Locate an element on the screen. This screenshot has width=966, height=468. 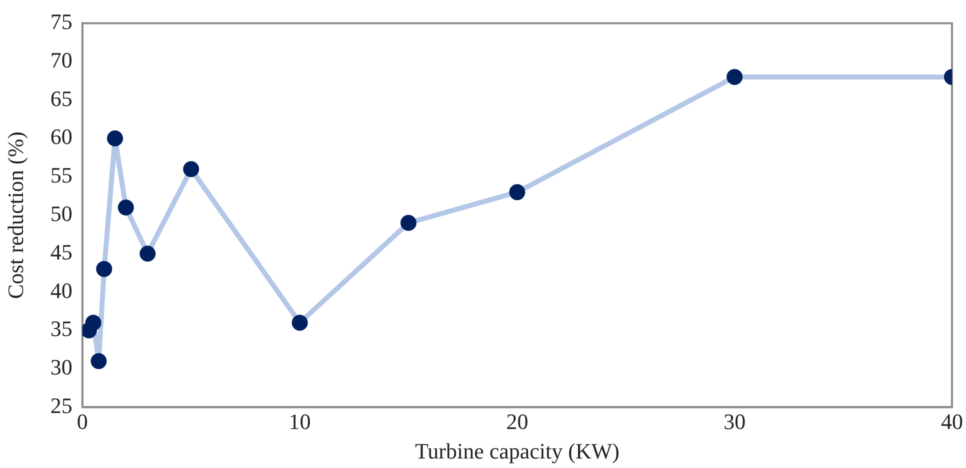
y-tick-label: 30 is located at coordinates (61, 367).